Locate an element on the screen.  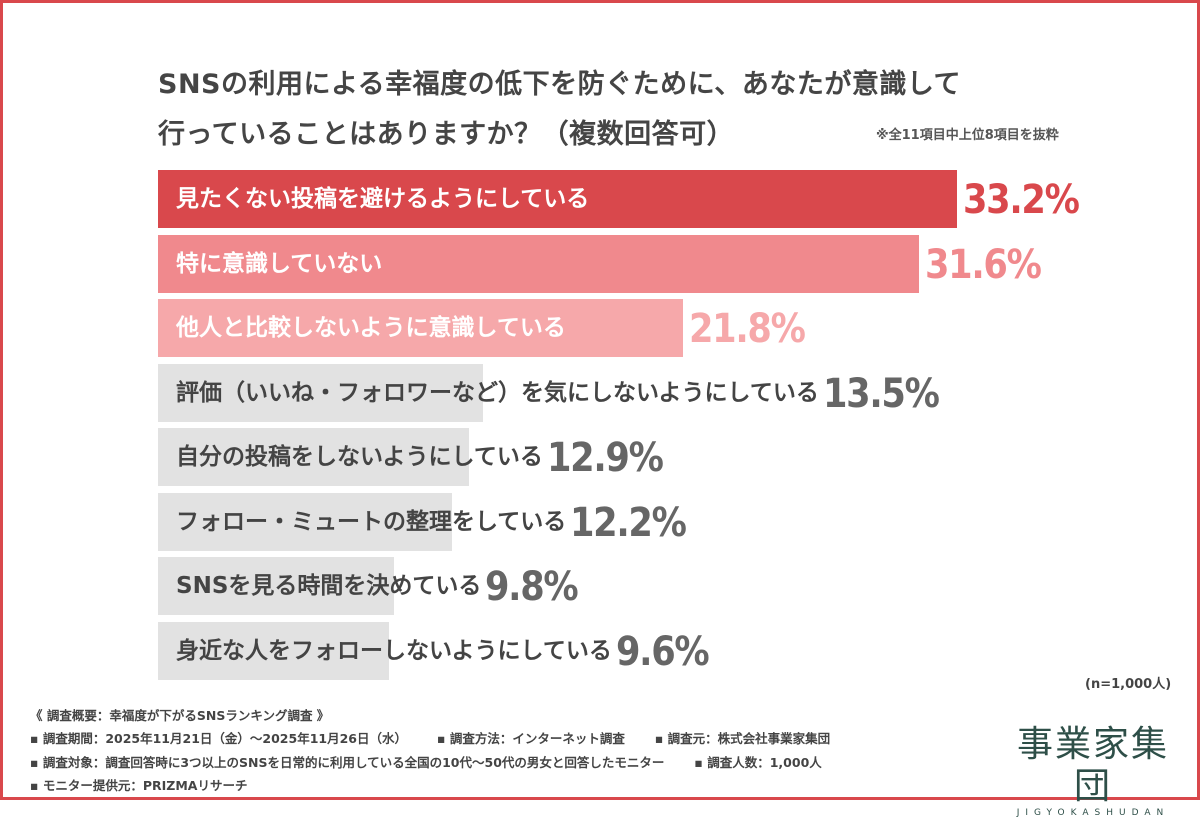
bar-row: 他人と比較しないように意識している 21.8% is located at coordinates (658, 328).